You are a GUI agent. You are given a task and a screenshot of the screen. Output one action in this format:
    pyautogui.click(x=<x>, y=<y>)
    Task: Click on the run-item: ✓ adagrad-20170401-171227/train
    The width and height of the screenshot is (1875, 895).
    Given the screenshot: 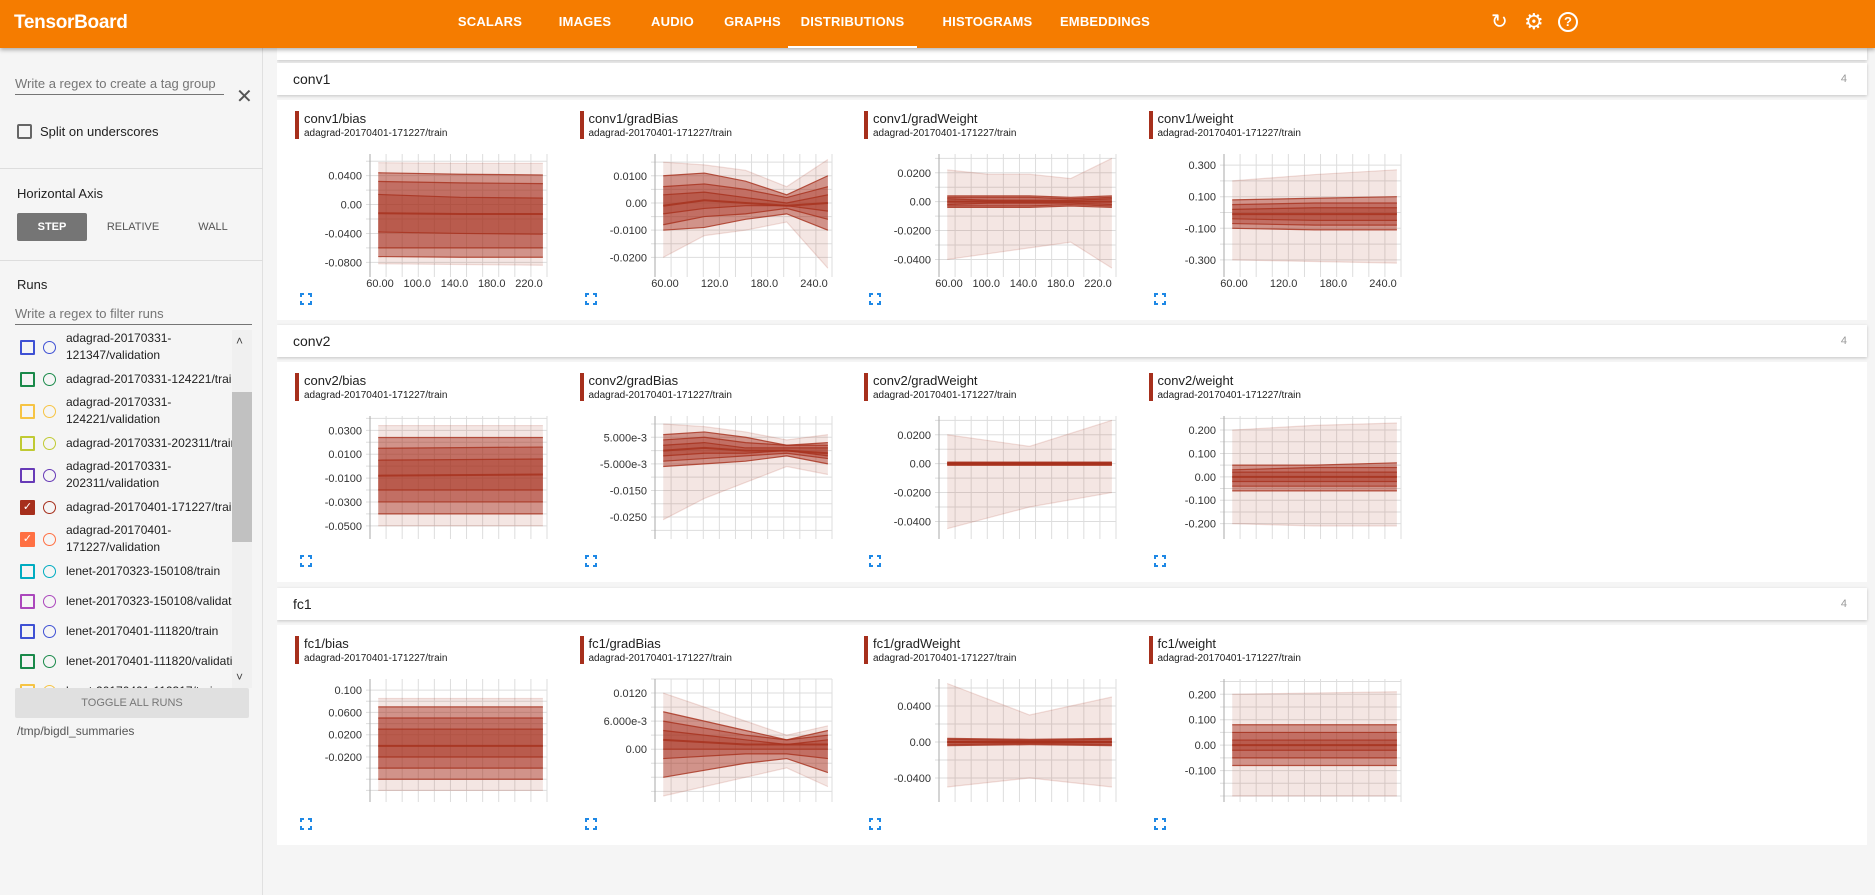 What is the action you would take?
    pyautogui.click(x=126, y=507)
    